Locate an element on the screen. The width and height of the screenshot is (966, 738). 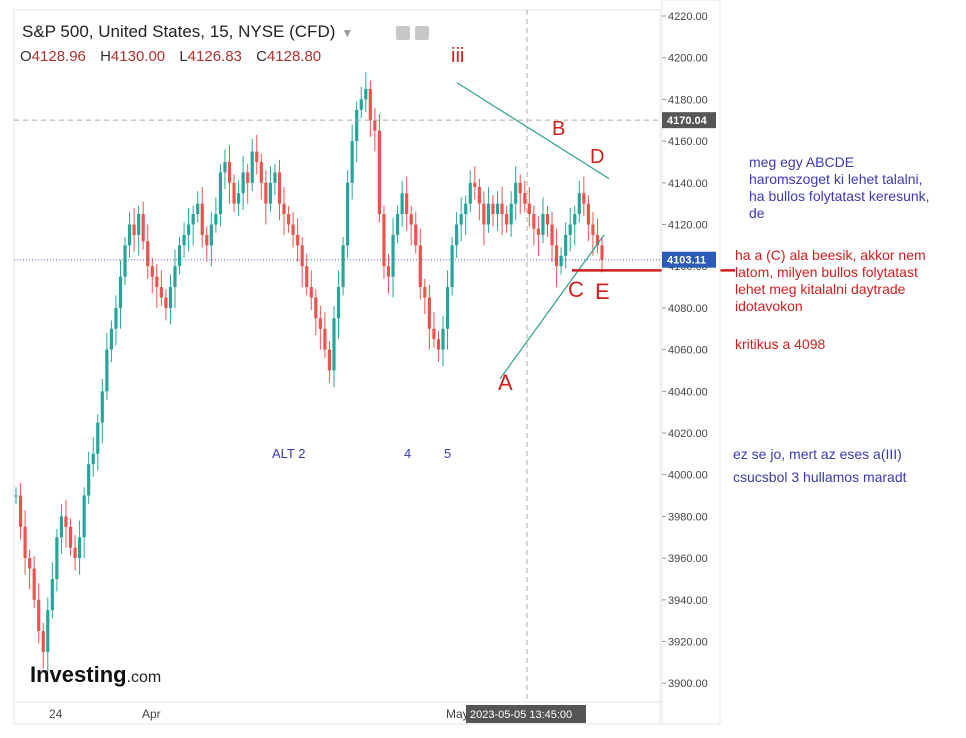
chevron-down-icon: ▼ is located at coordinates (347, 33).